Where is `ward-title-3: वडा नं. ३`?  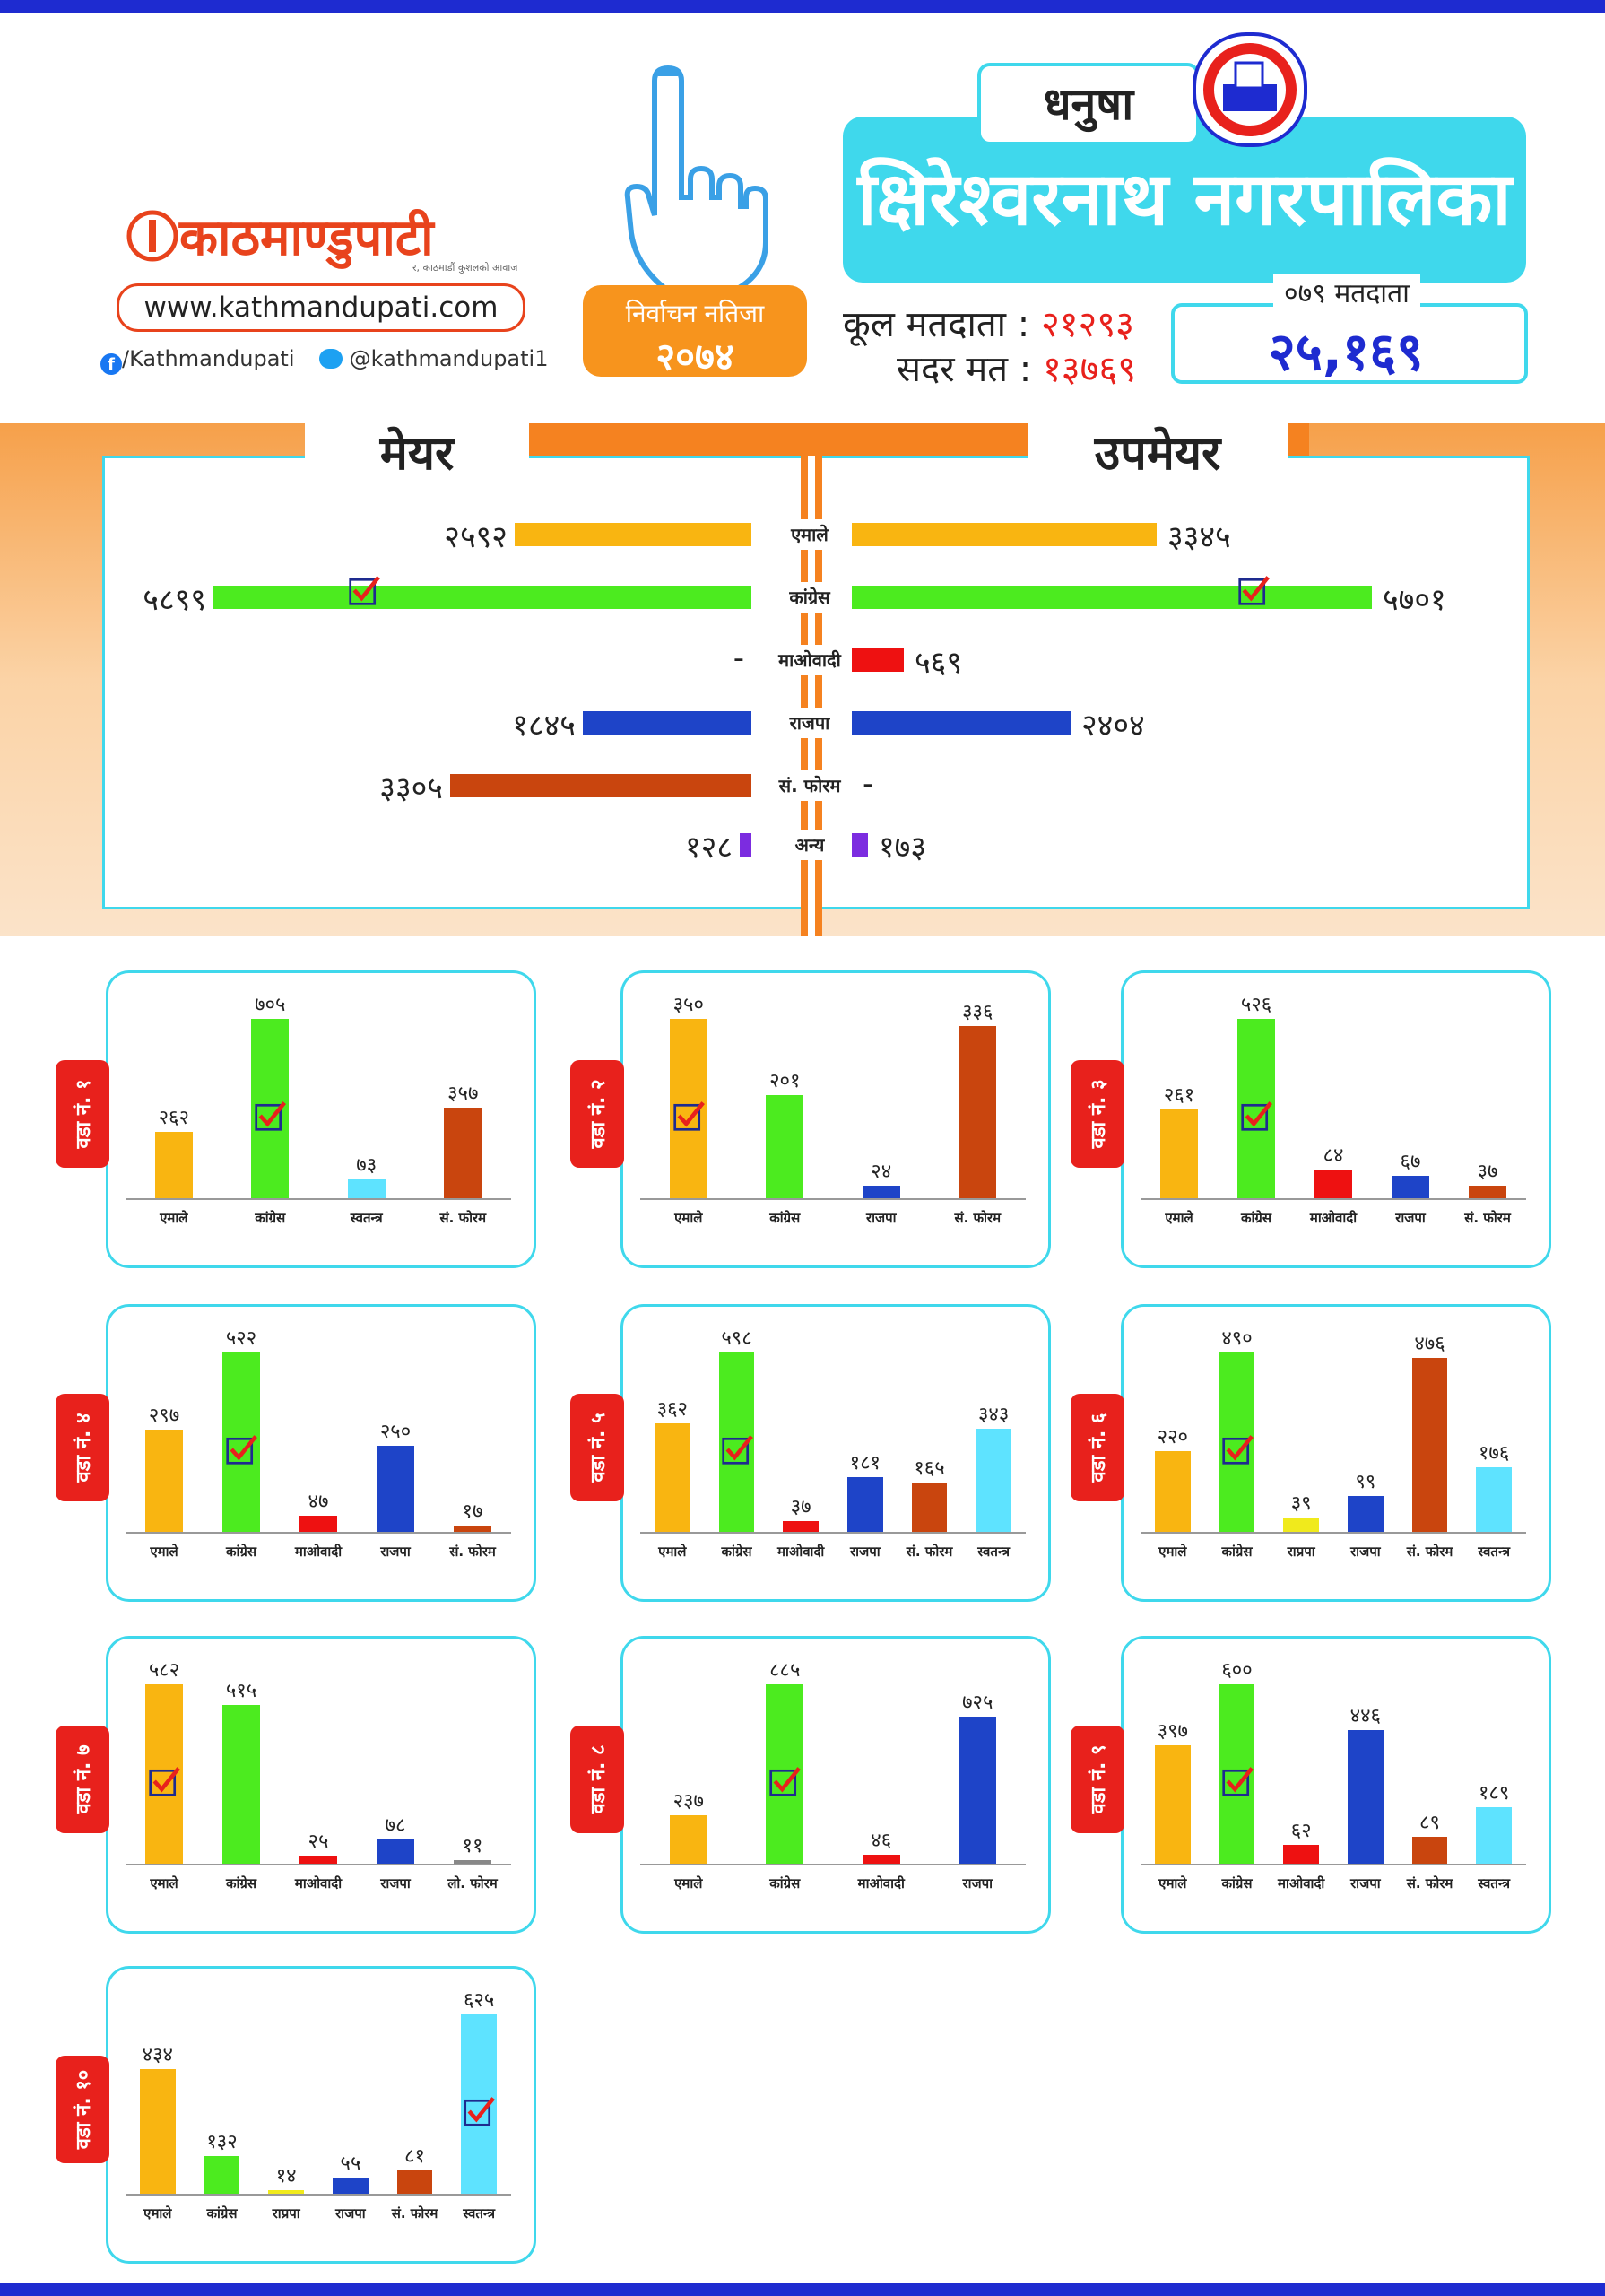 ward-title-3: वडा नं. ३ is located at coordinates (1099, 1114).